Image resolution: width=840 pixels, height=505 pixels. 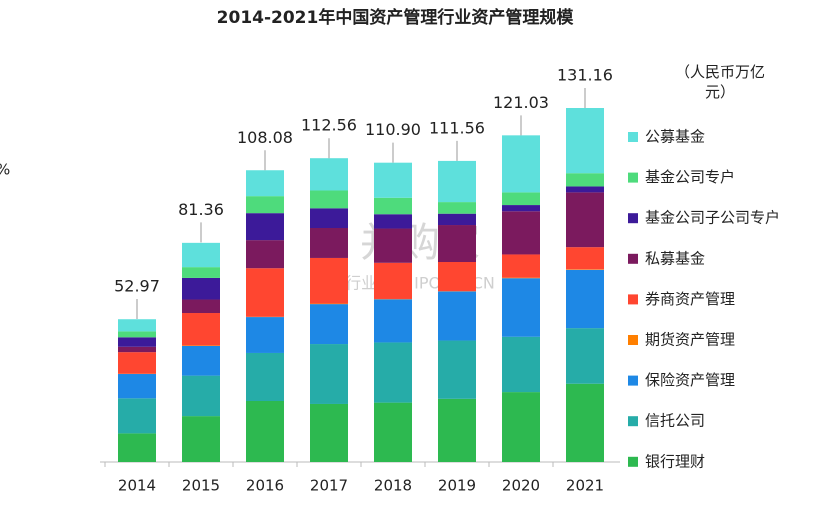 What do you see at coordinates (690, 299) in the screenshot?
I see `legend-label: 券商资产管理` at bounding box center [690, 299].